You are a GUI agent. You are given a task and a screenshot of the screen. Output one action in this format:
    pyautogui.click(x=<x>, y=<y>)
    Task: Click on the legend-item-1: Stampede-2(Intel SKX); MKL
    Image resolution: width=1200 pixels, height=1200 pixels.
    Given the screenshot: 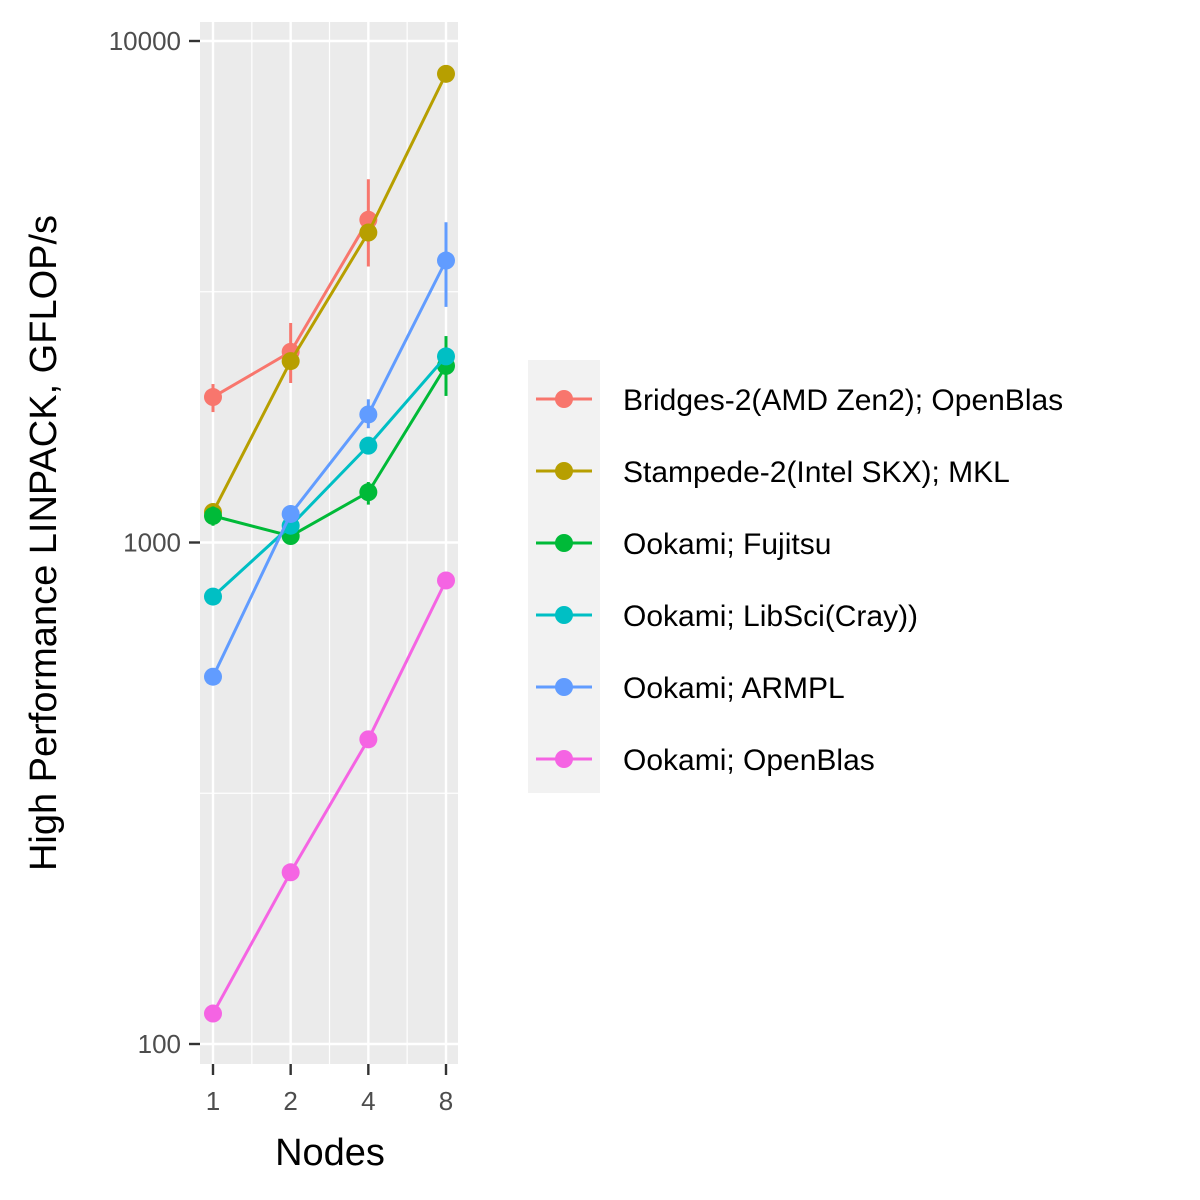 What is the action you would take?
    pyautogui.click(x=773, y=472)
    